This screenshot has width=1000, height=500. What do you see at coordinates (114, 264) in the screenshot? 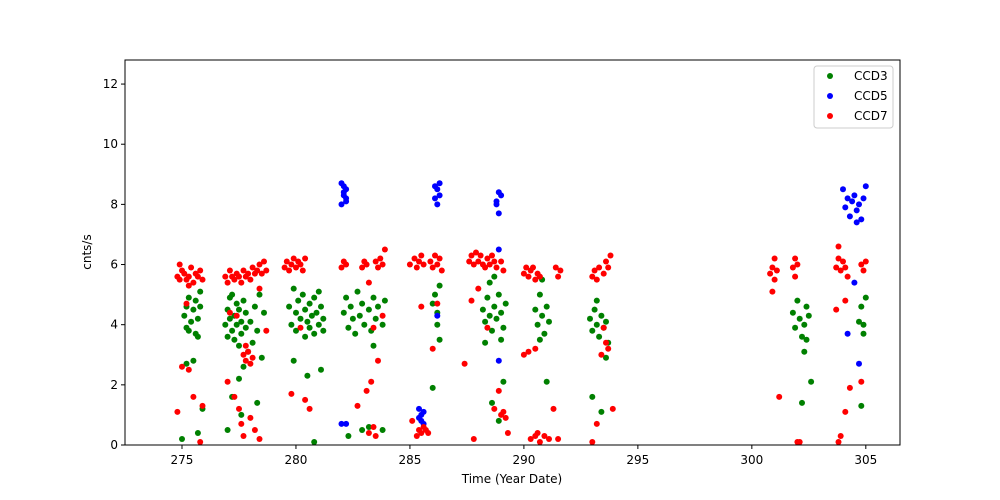
I see `y-axis: 0 2 4 6 8 10 12` at bounding box center [114, 264].